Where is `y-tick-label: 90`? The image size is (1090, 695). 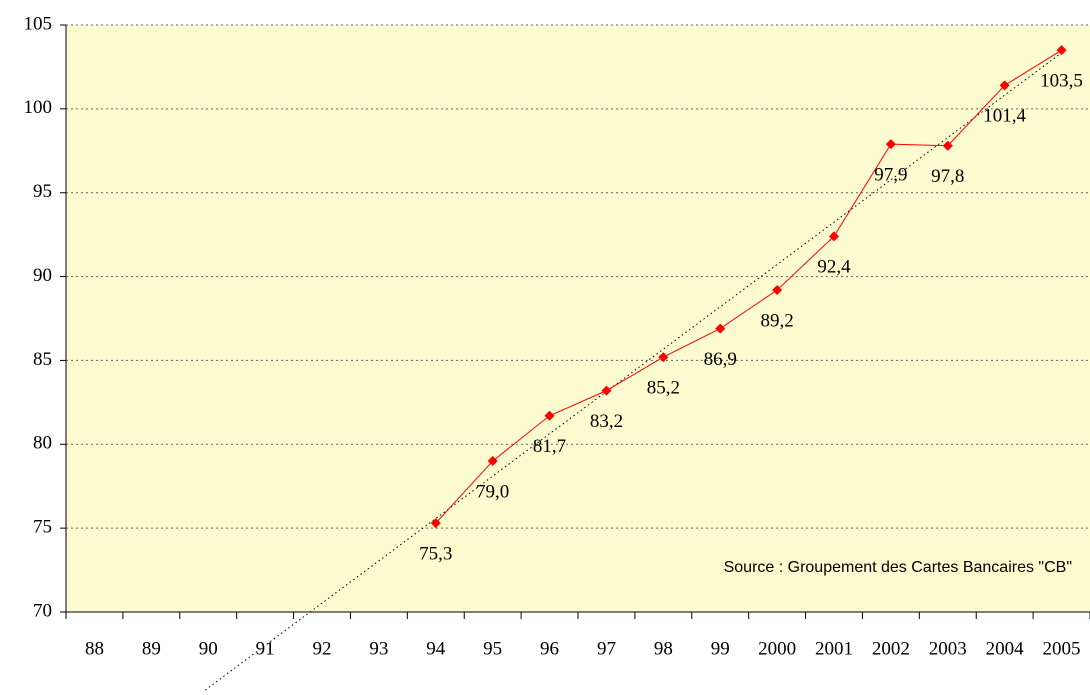 y-tick-label: 90 is located at coordinates (42, 275).